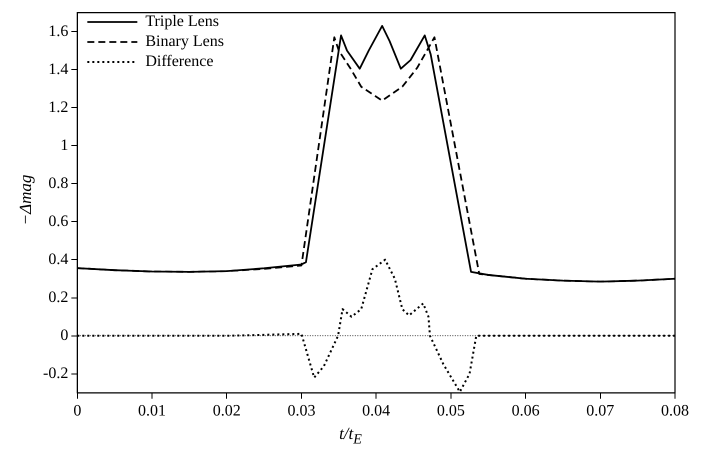  Describe the element at coordinates (152, 411) in the screenshot. I see `x-tick-label: 0.01` at that location.